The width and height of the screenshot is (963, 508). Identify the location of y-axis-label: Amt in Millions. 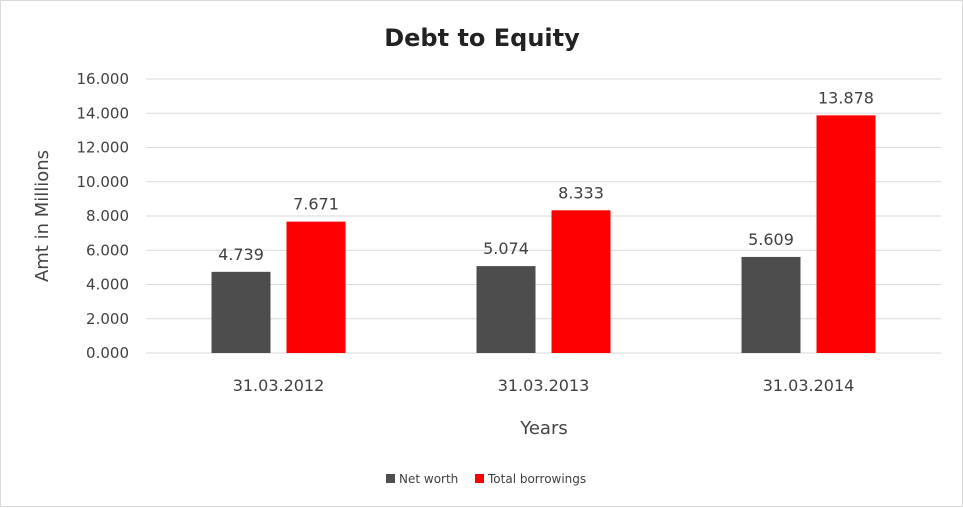
(42, 216).